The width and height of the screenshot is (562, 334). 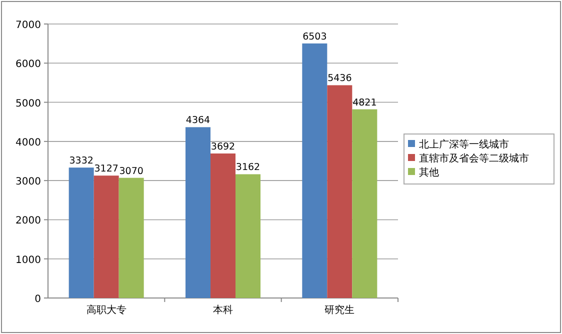 I want to click on data-label: 4821, so click(x=364, y=102).